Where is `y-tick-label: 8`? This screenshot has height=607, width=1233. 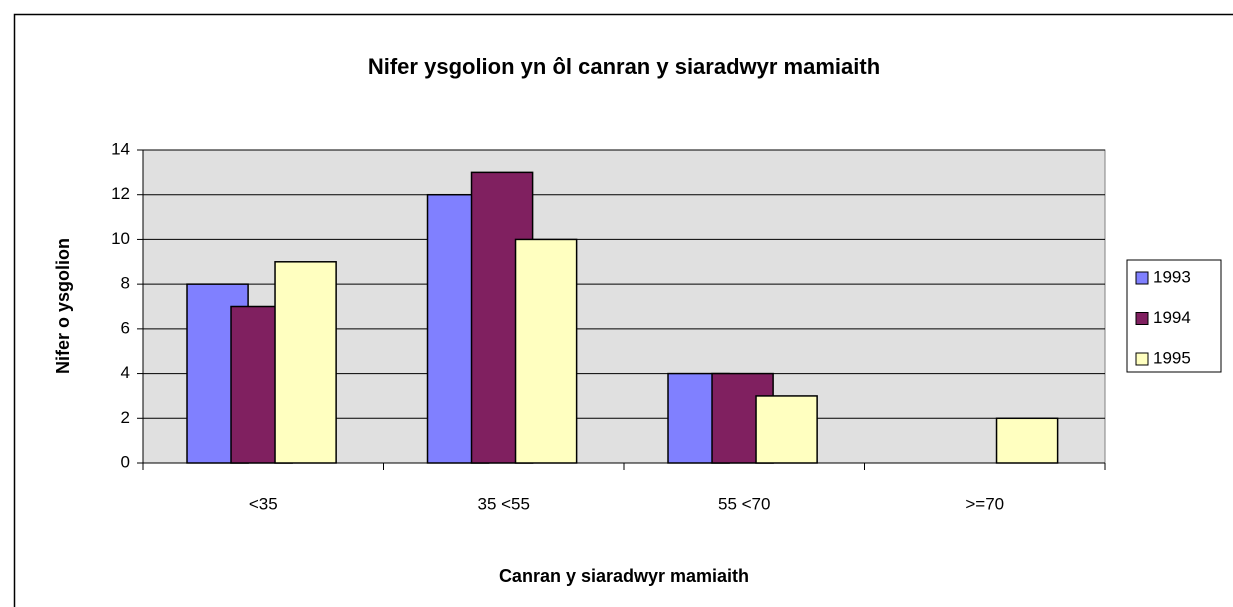
y-tick-label: 8 is located at coordinates (125, 283).